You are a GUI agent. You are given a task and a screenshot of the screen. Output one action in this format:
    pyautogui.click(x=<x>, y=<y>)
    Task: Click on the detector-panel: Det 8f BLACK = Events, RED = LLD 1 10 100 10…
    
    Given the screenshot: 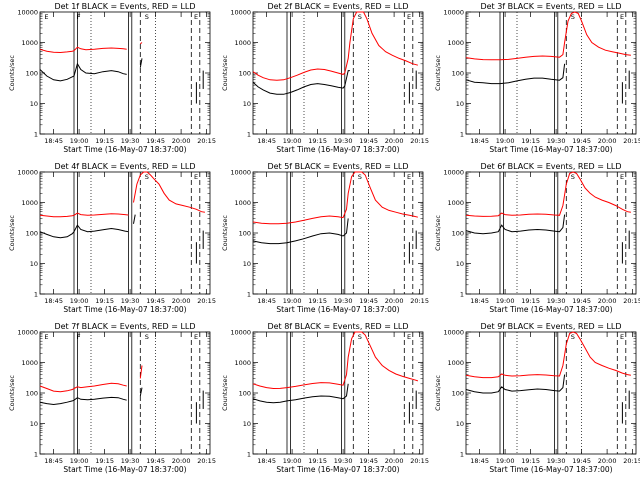 What is the action you would take?
    pyautogui.click(x=325, y=398)
    